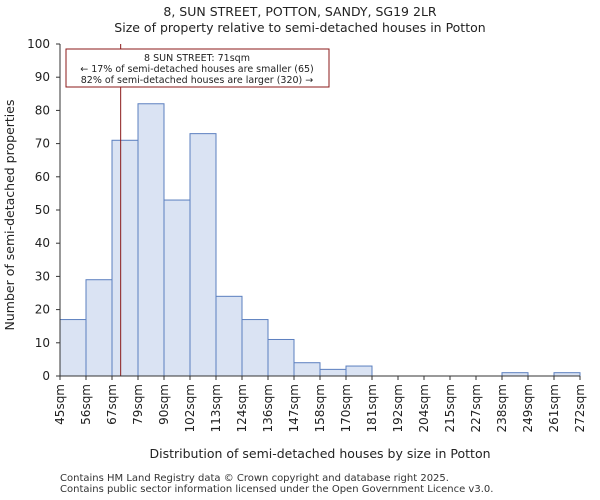 The image size is (600, 500). Describe the element at coordinates (42, 177) in the screenshot. I see `y-tick-label: 60` at that location.